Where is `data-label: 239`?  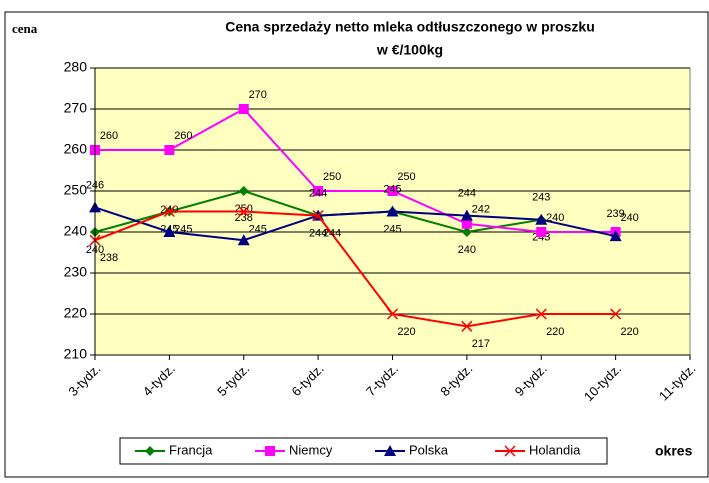
data-label: 239 is located at coordinates (615, 214).